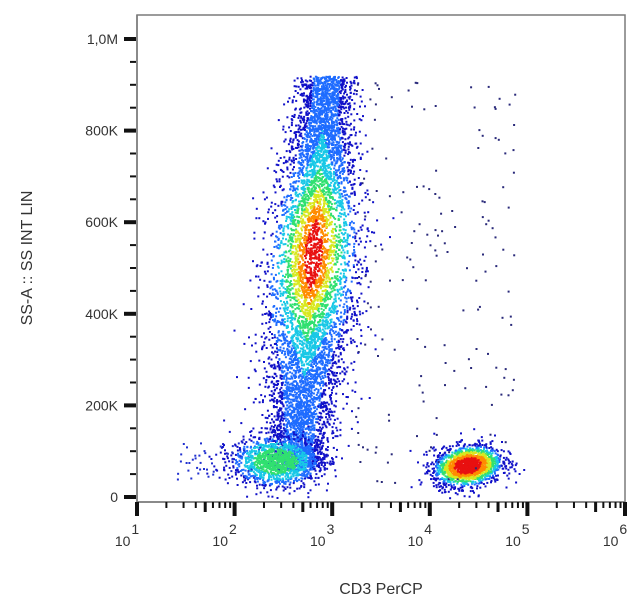  What do you see at coordinates (111, 260) in the screenshot?
I see `y-axis: 0 200K 400K 600K 800K 1,0M` at bounding box center [111, 260].